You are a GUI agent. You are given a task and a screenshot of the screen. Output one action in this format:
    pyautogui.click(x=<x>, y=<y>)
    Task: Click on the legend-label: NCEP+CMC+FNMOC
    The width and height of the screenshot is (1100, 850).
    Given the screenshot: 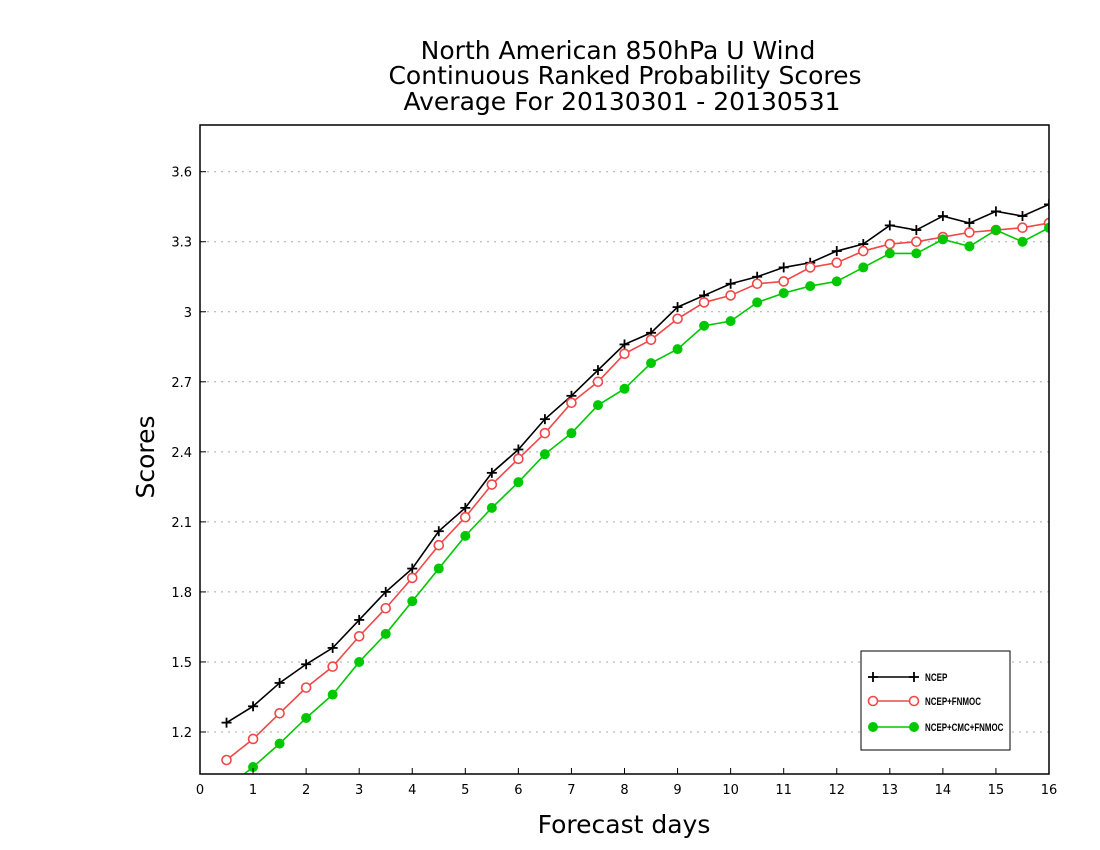 What is the action you would take?
    pyautogui.click(x=964, y=728)
    